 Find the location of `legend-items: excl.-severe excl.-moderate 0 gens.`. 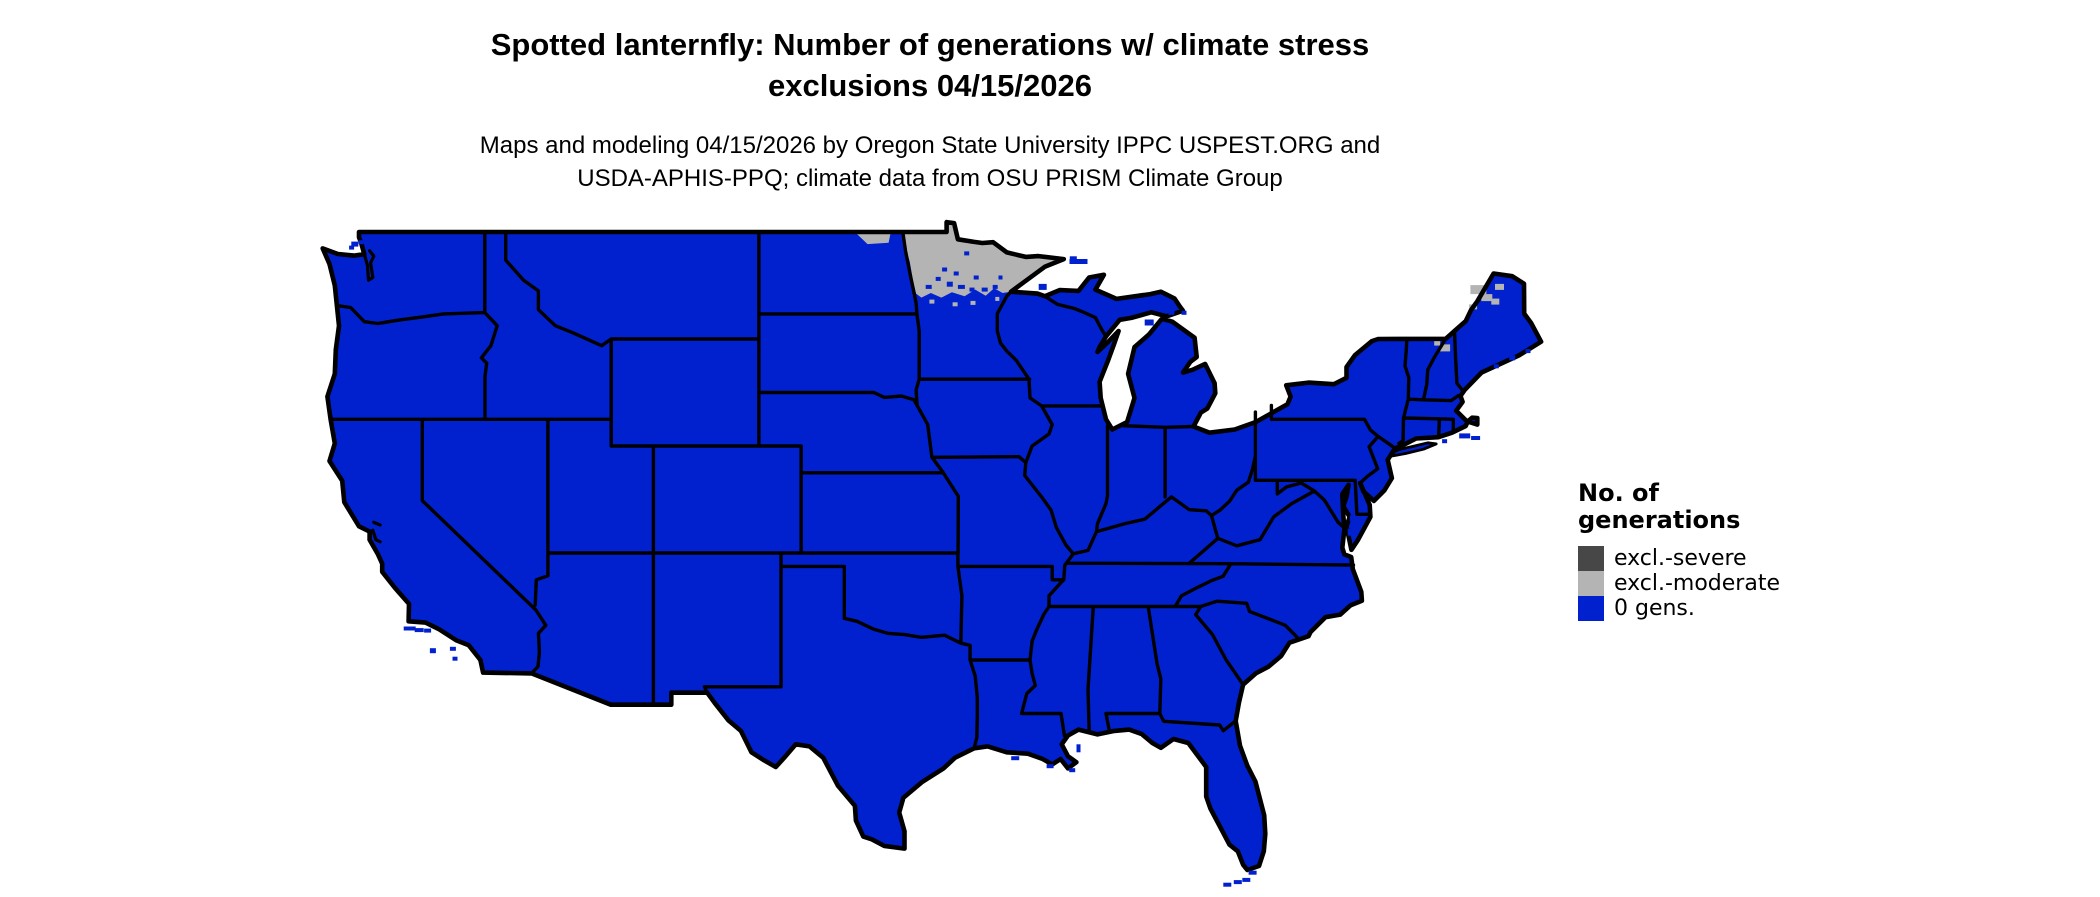

legend-items: excl.-severe excl.-moderate 0 gens. is located at coordinates (1679, 583).